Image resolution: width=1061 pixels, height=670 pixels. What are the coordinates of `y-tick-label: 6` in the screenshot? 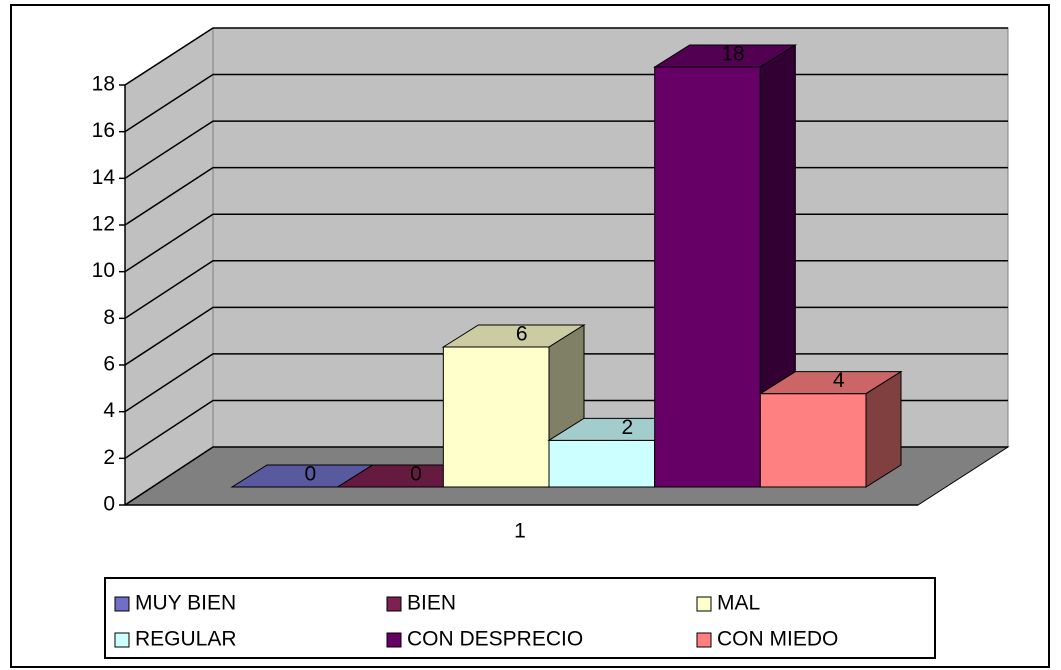 It's located at (109, 364).